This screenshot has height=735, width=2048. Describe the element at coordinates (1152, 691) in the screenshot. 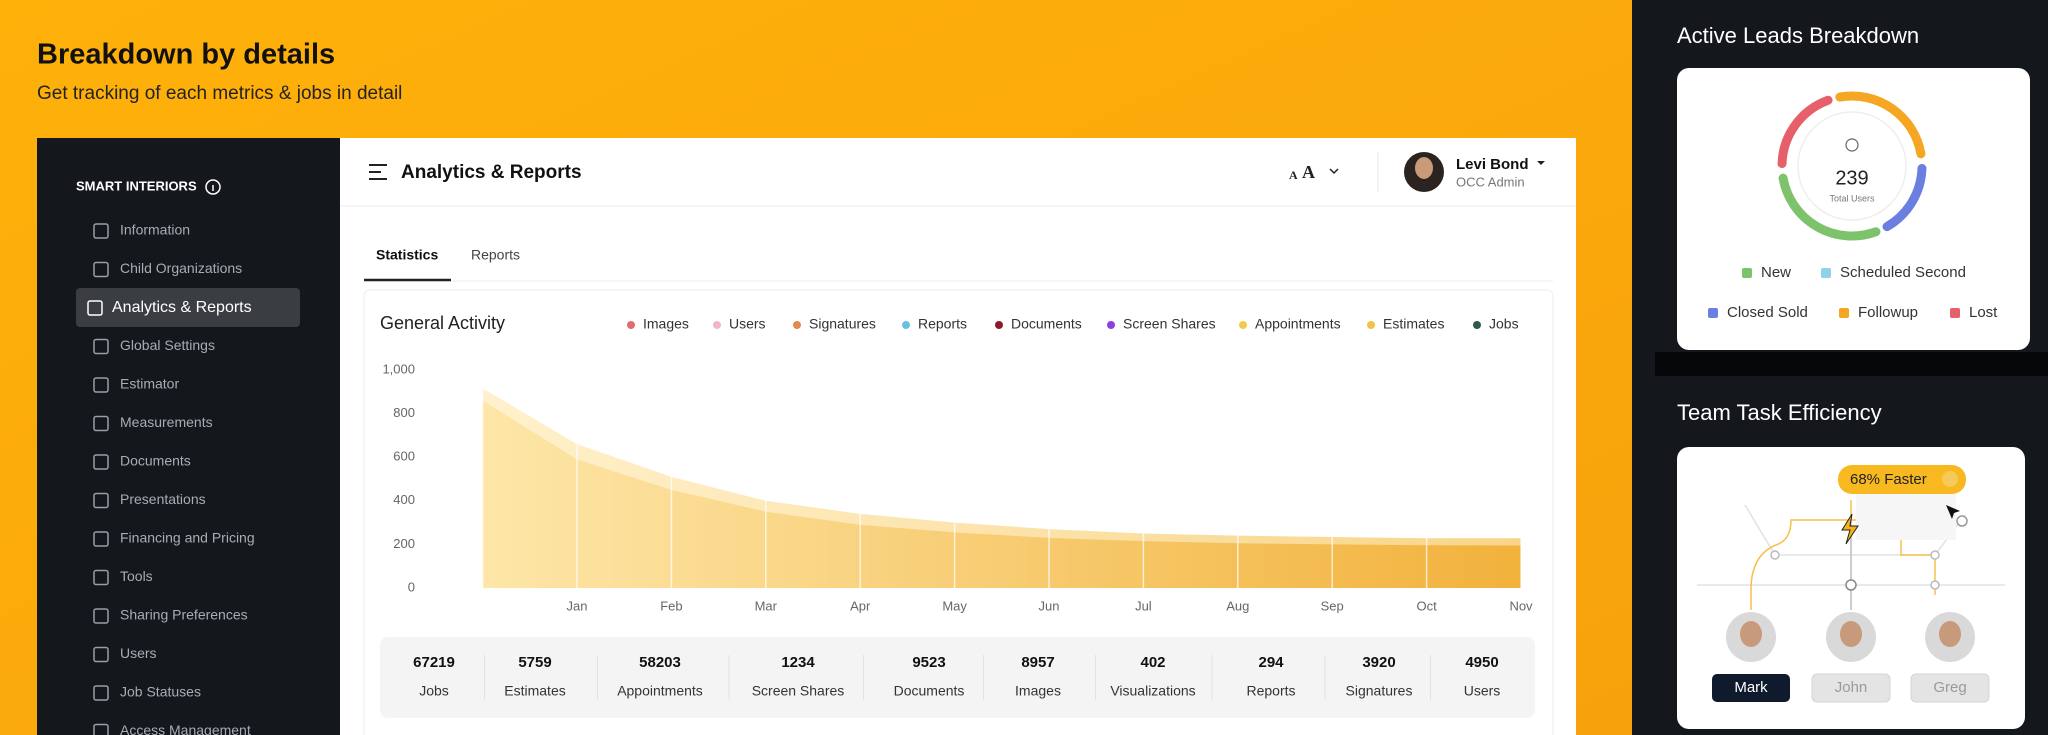

I see `stat-label: Visualizations` at that location.